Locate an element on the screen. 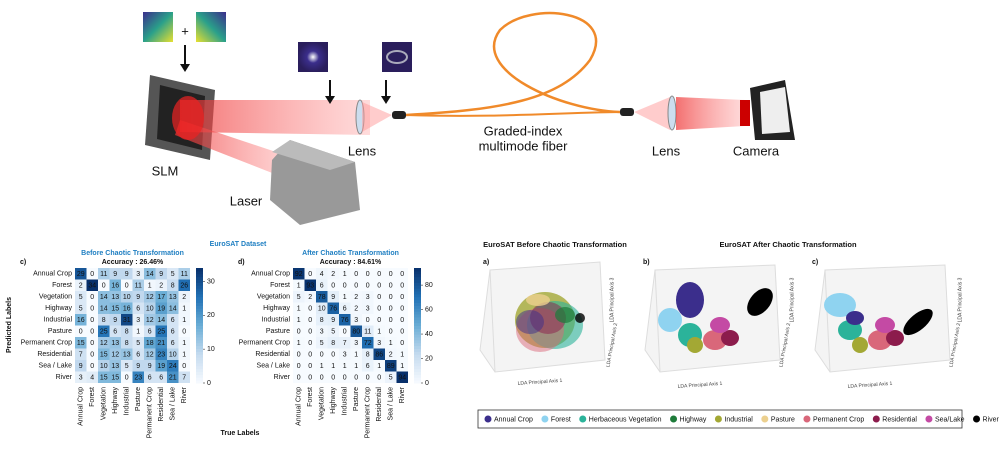 This screenshot has width=1000, height=462. fiber-label: multimode fiber is located at coordinates (524, 145).